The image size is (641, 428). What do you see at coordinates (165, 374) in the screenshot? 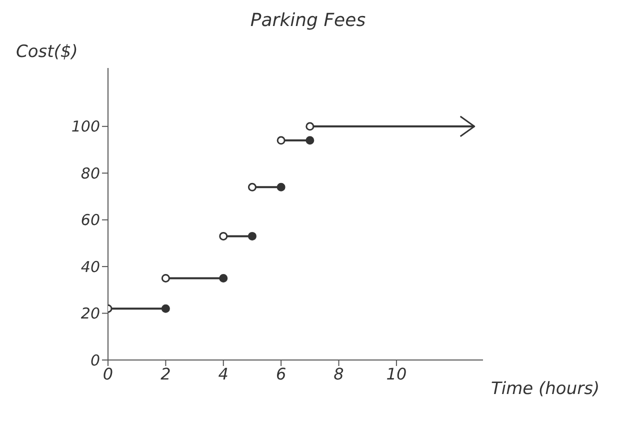
I see `x-tick-label: 2` at bounding box center [165, 374].